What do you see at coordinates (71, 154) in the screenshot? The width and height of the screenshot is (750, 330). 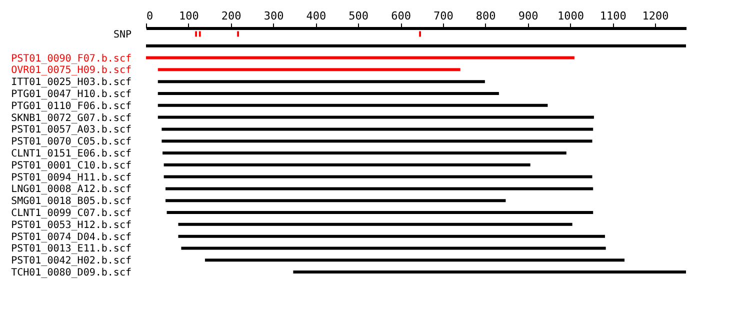 I see `y-tick-label: CLNT1_0151_E06.b.scf` at bounding box center [71, 154].